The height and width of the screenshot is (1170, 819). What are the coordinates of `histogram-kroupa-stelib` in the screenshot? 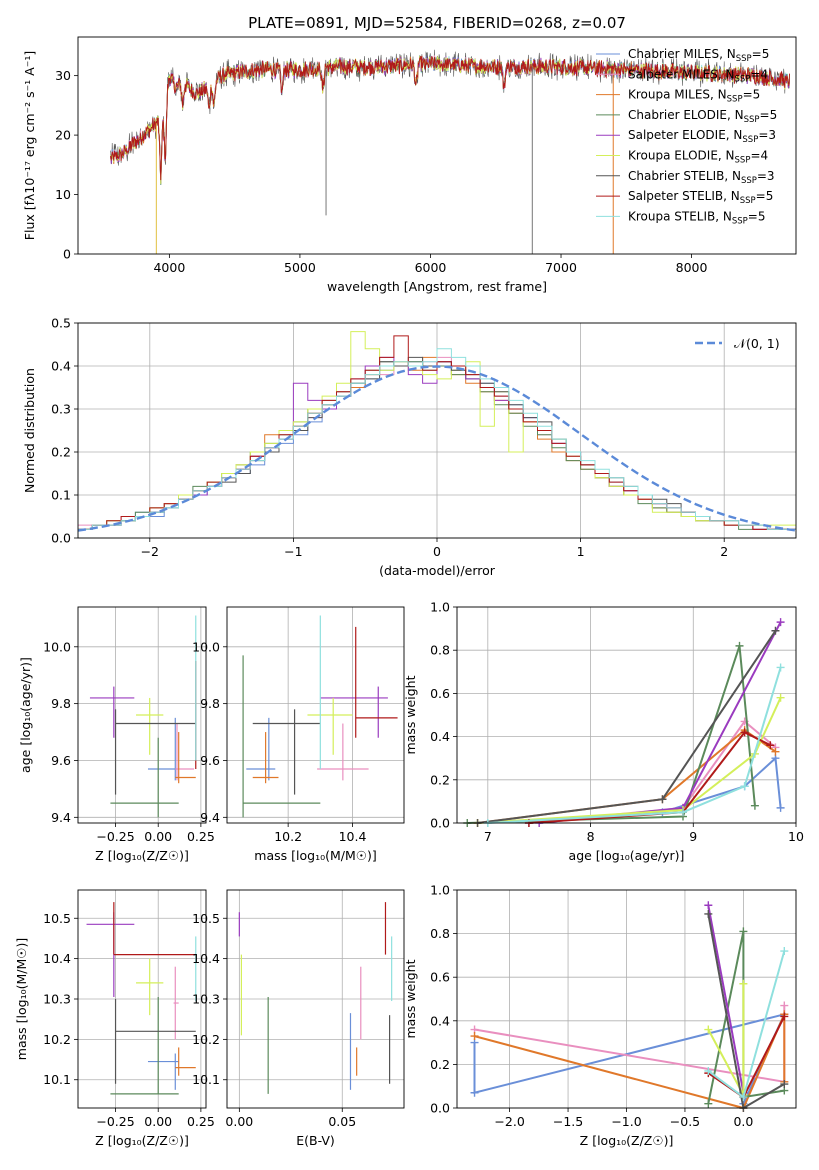 It's located at (437, 443).